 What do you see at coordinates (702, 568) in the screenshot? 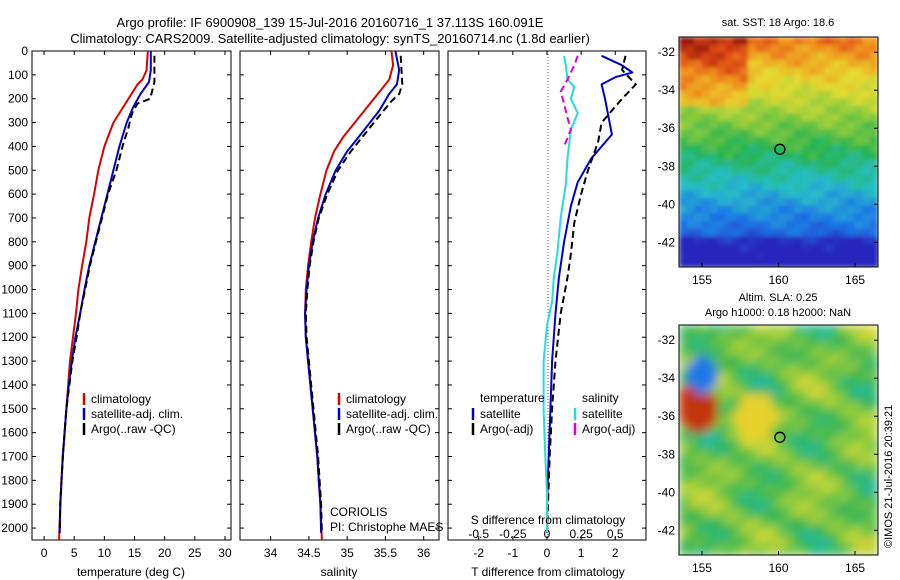
I see `lon-tick-label: 155` at bounding box center [702, 568].